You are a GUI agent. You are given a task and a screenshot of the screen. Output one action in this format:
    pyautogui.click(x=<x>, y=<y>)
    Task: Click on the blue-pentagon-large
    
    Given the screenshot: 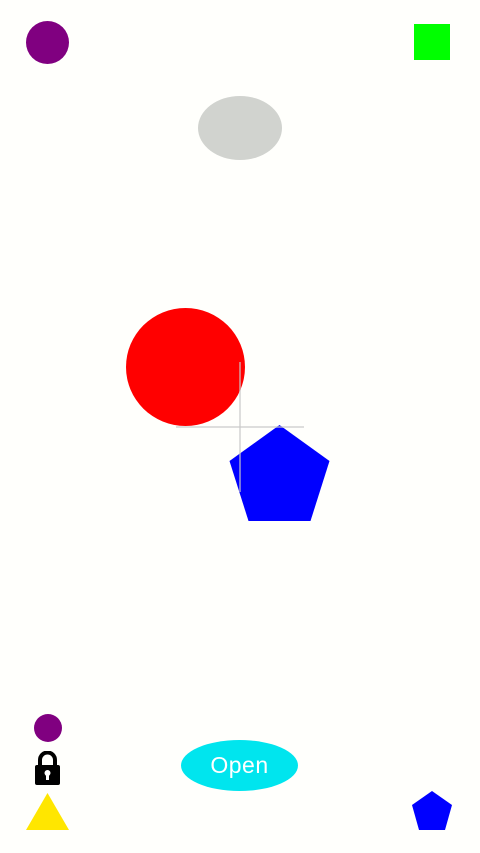 What is the action you would take?
    pyautogui.click(x=279, y=473)
    